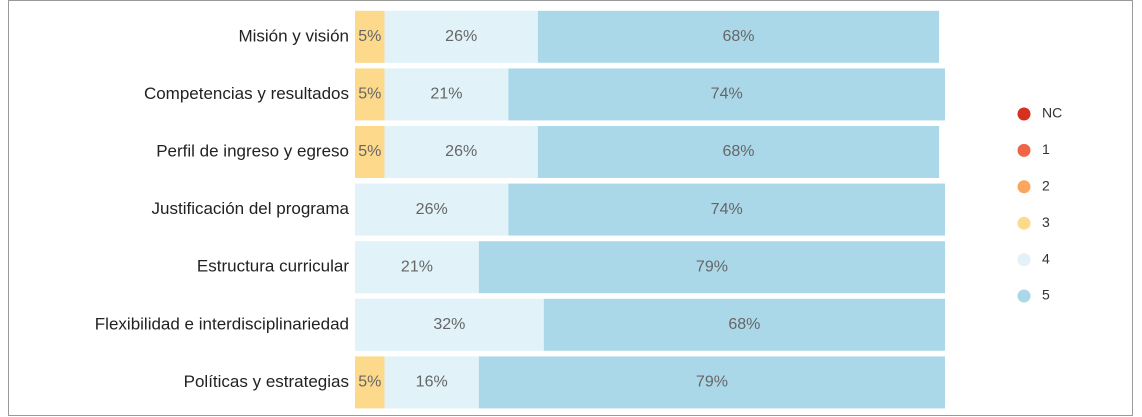  I want to click on category-label: Flexibilidad e interdisciplinariedad, so click(222, 323).